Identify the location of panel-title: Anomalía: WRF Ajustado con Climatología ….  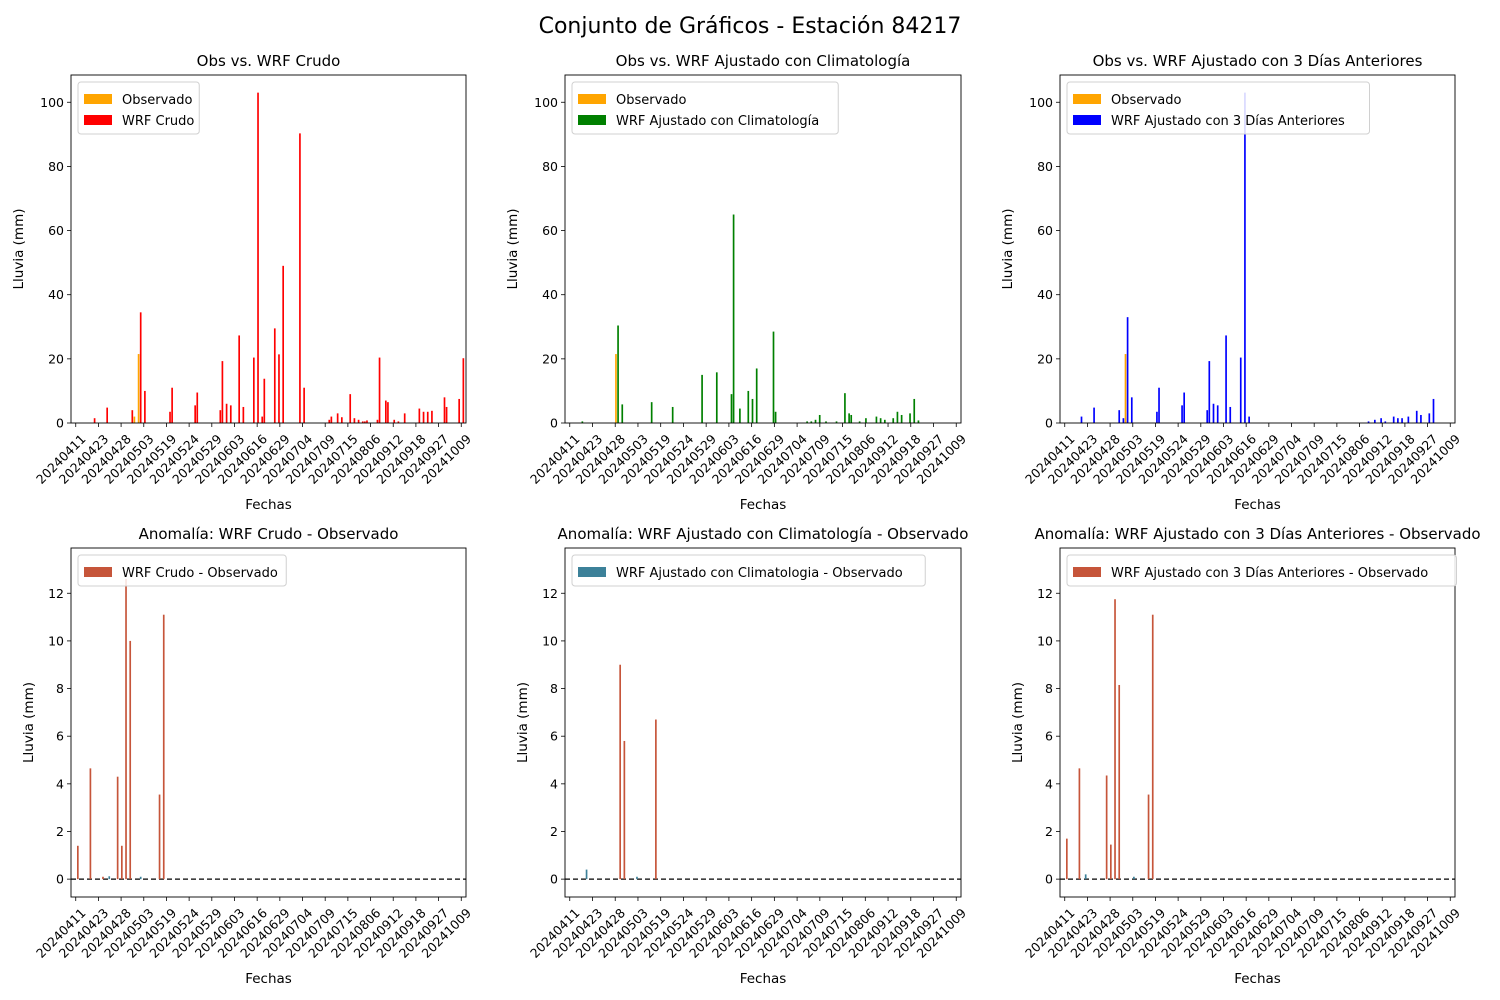
(763, 534).